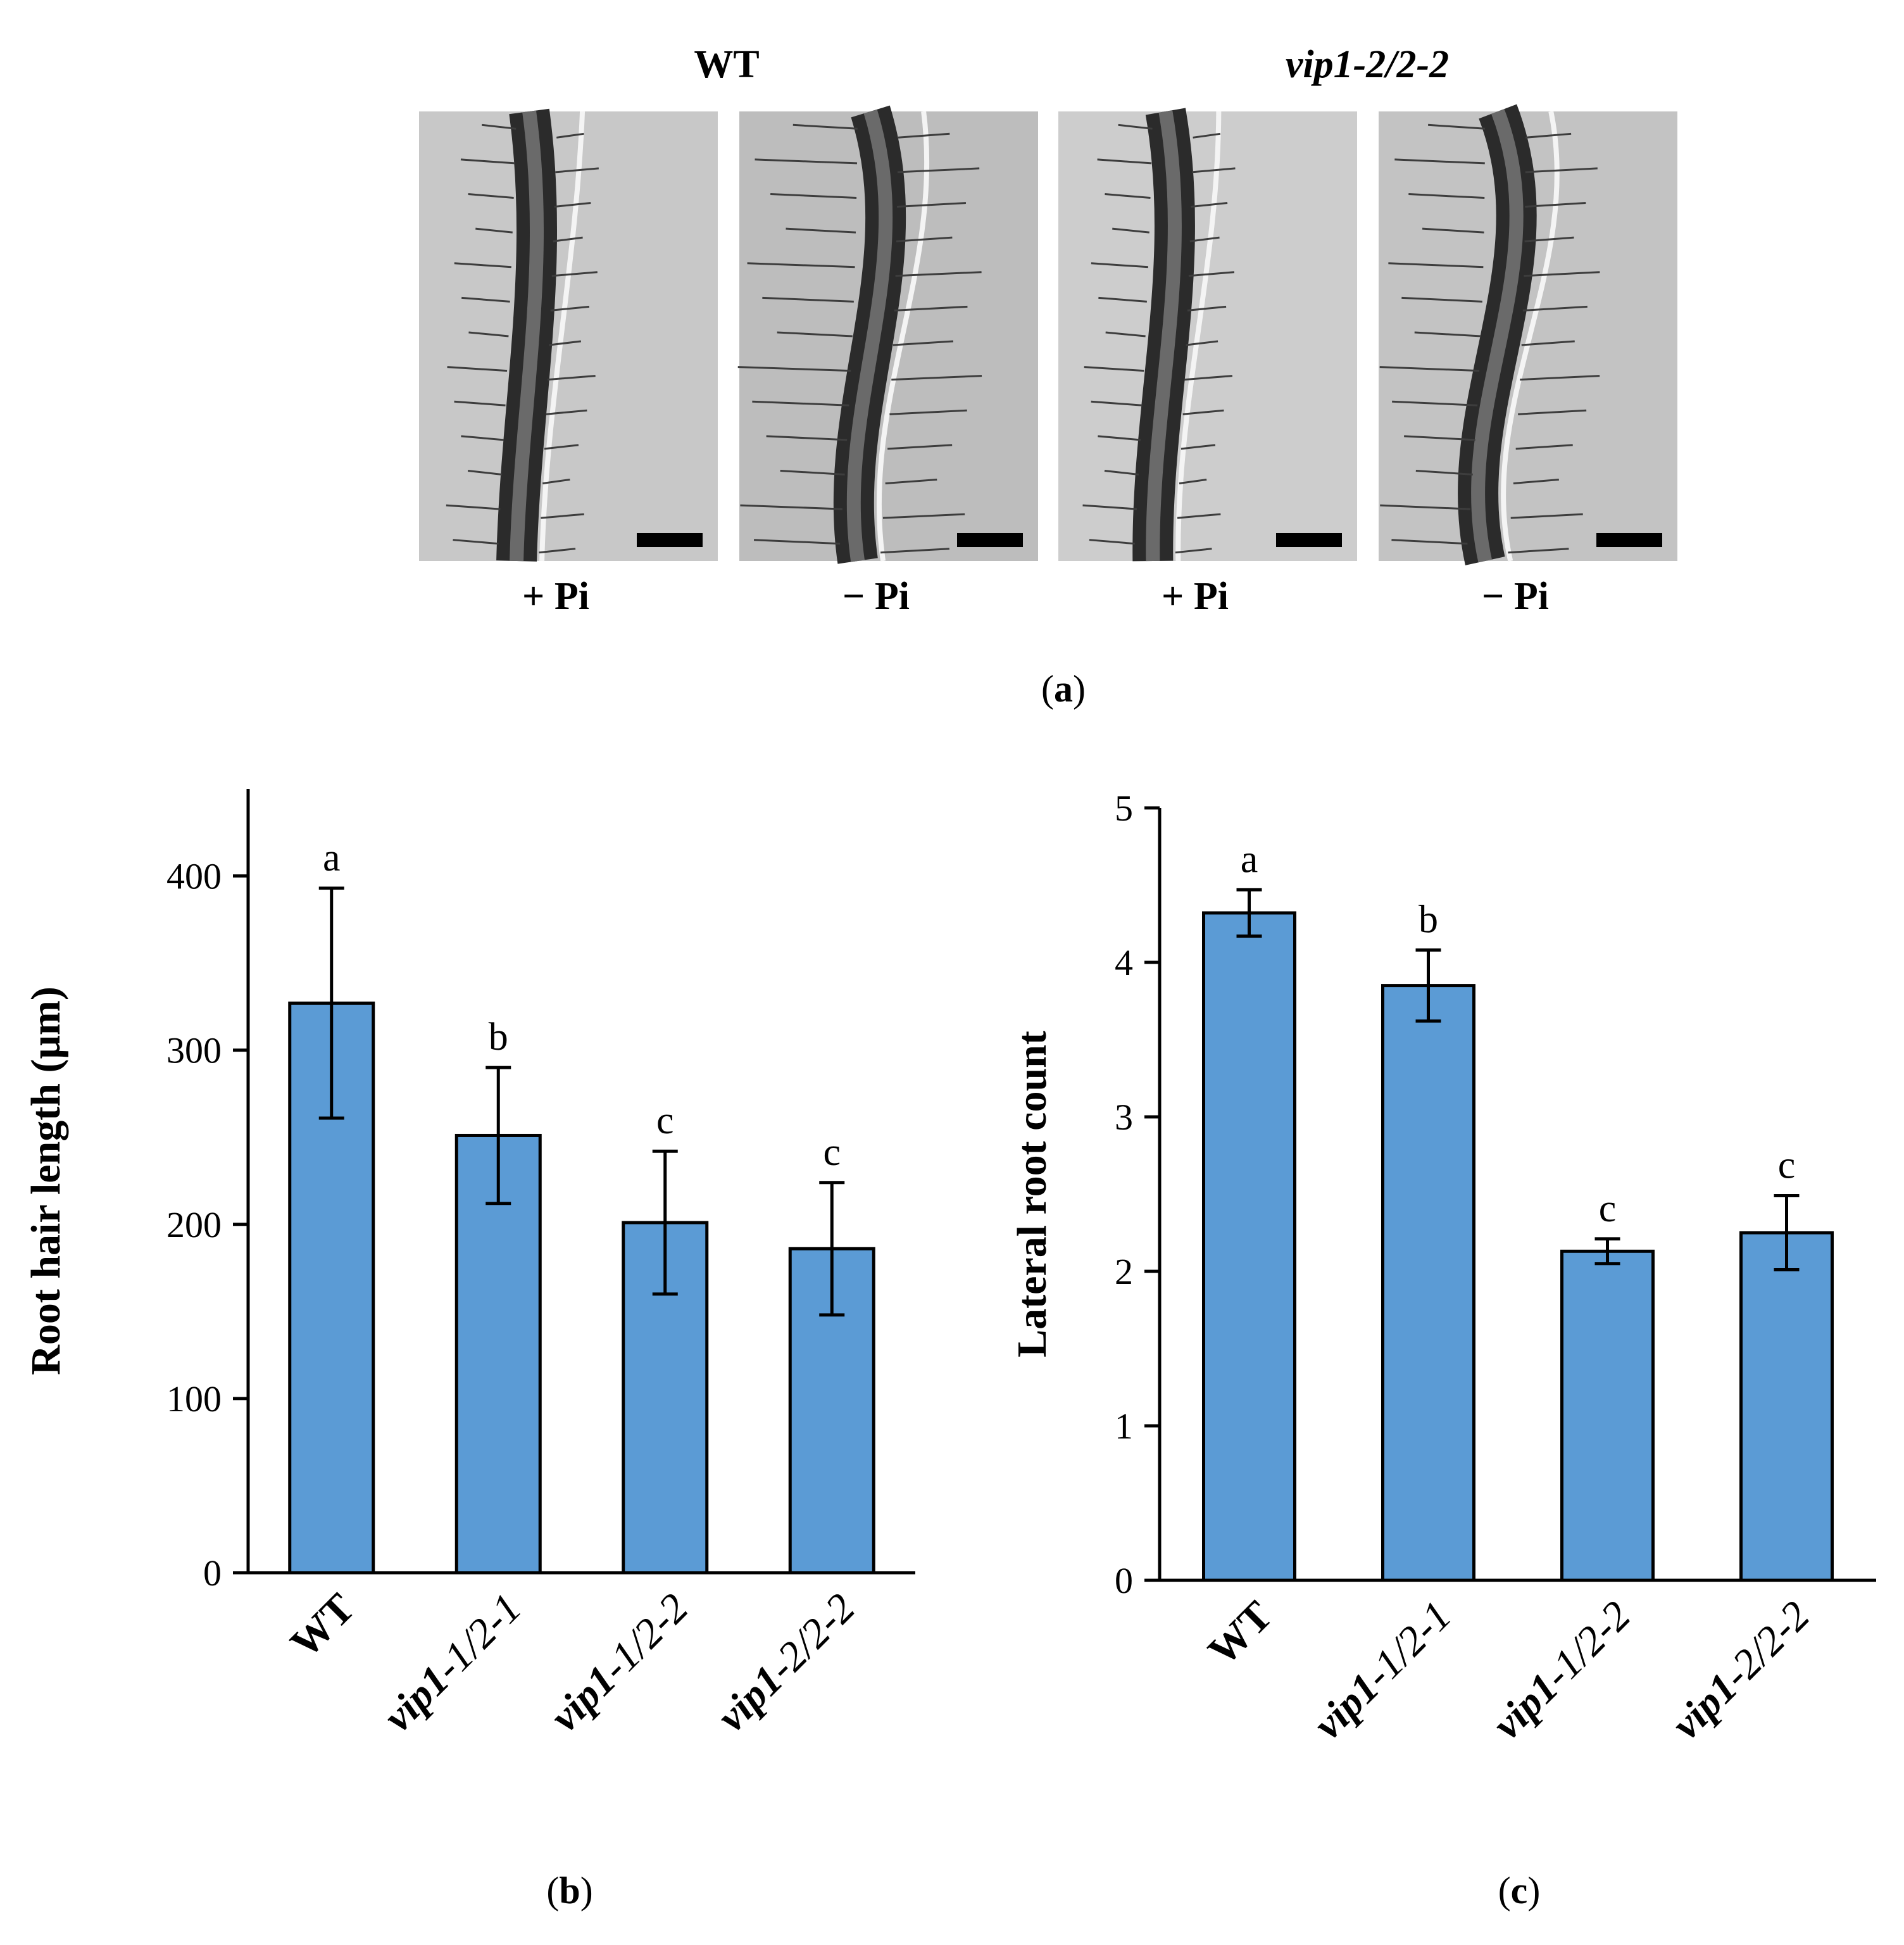 The height and width of the screenshot is (1945, 1904). I want to click on panel-caption: (b), so click(569, 1891).